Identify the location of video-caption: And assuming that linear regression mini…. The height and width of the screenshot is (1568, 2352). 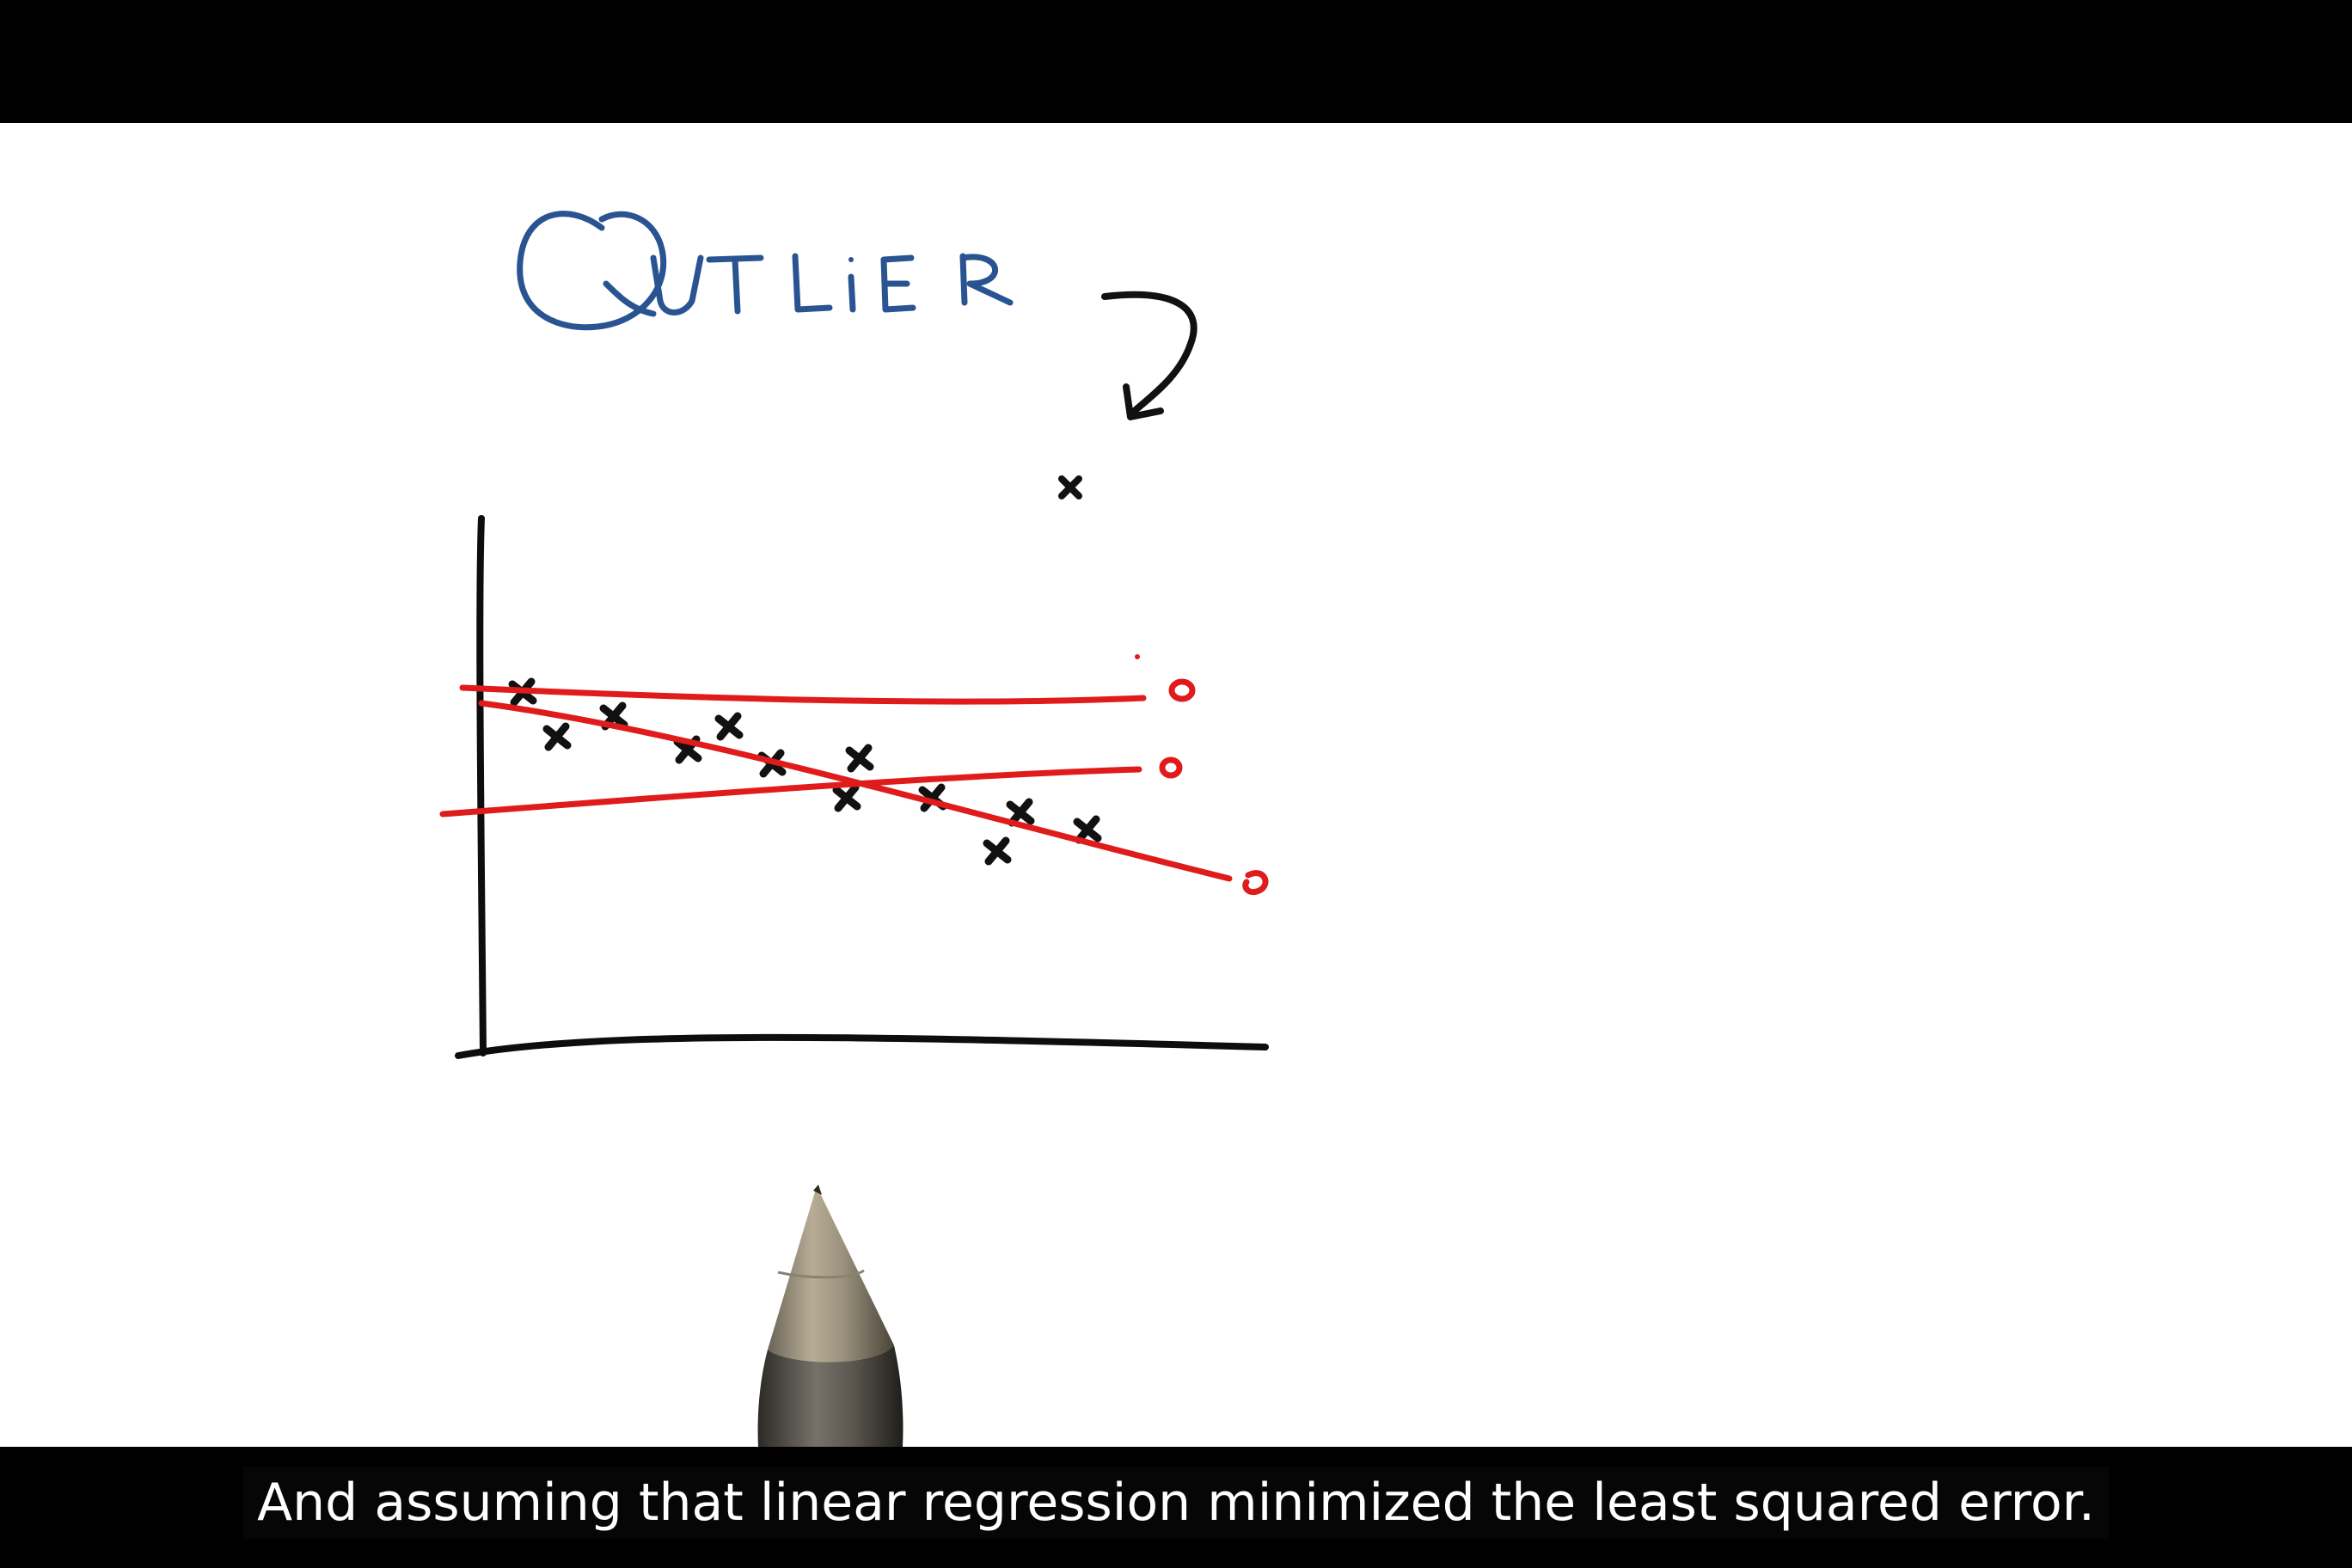
(1176, 1503).